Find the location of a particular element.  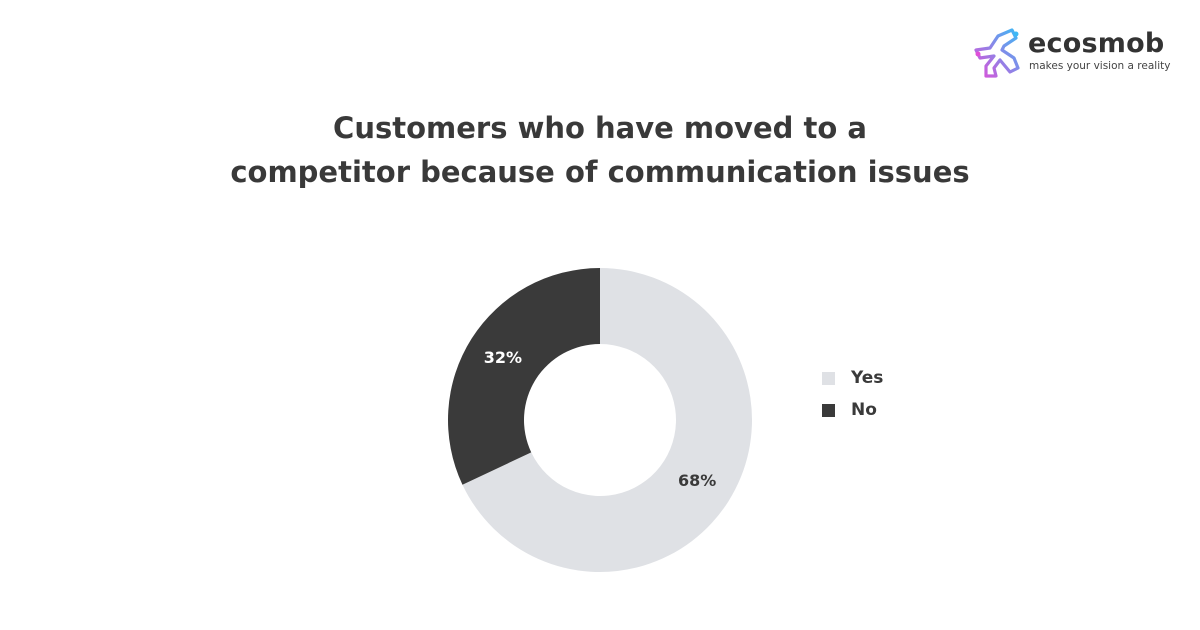

legend-label-yes: Yes is located at coordinates (867, 378).